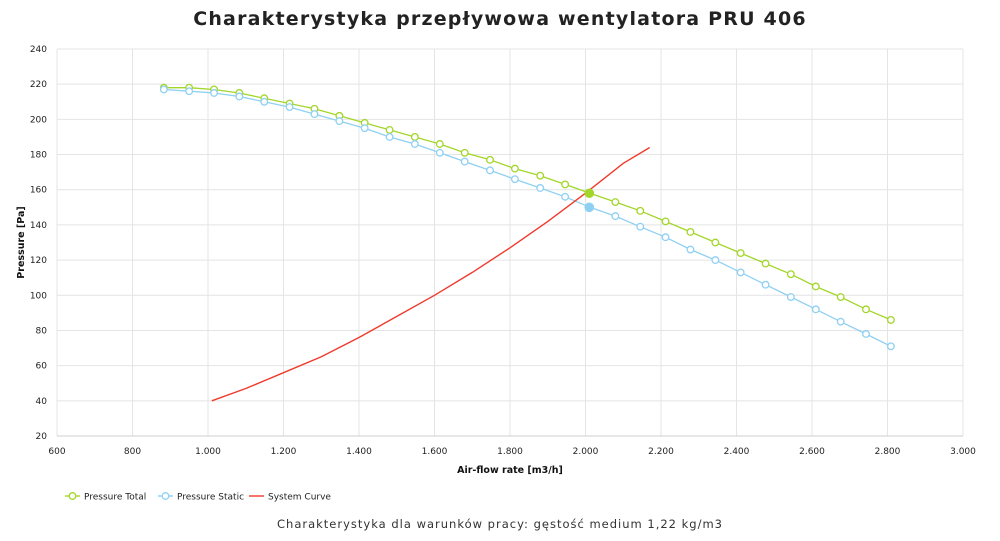 The image size is (1000, 541). What do you see at coordinates (132, 452) in the screenshot?
I see `x-tick-label: 800` at bounding box center [132, 452].